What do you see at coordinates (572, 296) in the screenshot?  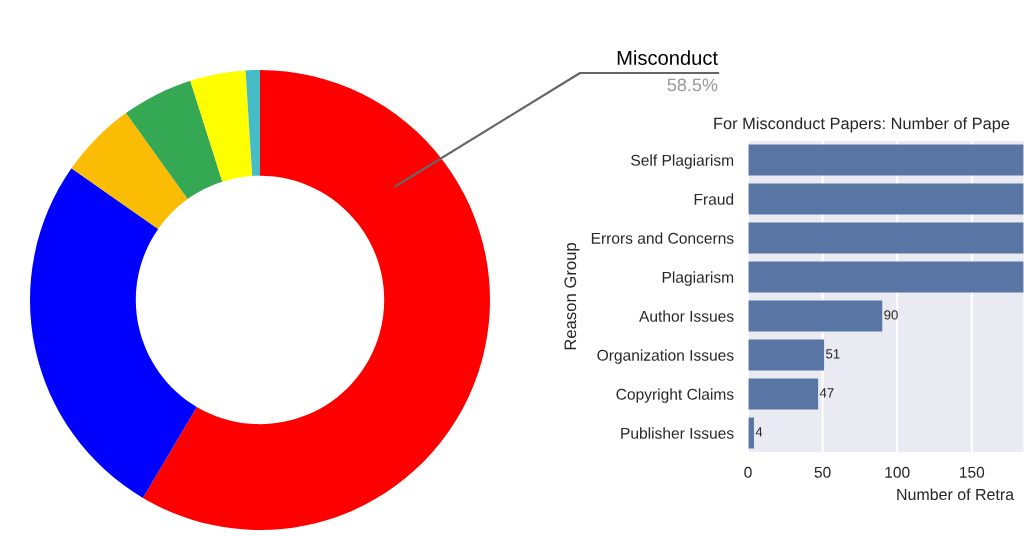 I see `y-axis-title: Reason Group` at bounding box center [572, 296].